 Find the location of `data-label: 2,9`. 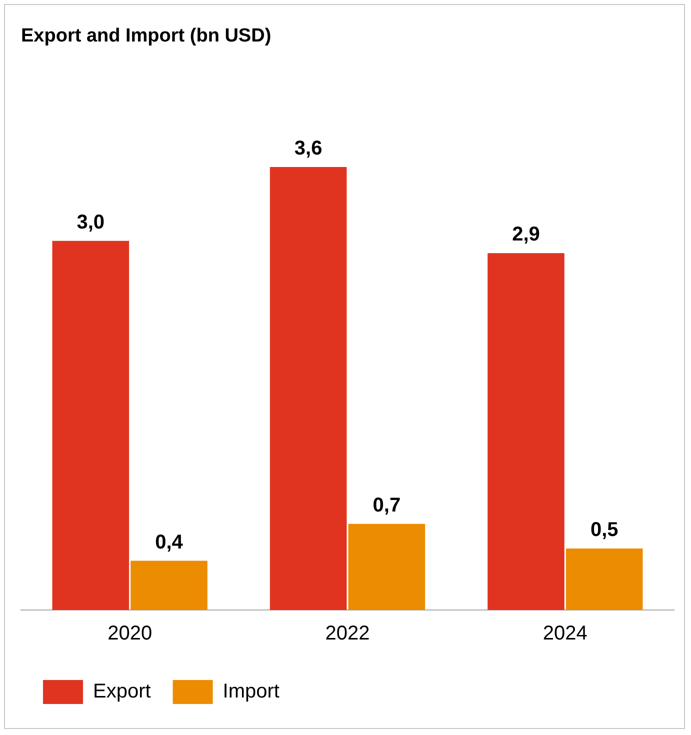

data-label: 2,9 is located at coordinates (526, 235).